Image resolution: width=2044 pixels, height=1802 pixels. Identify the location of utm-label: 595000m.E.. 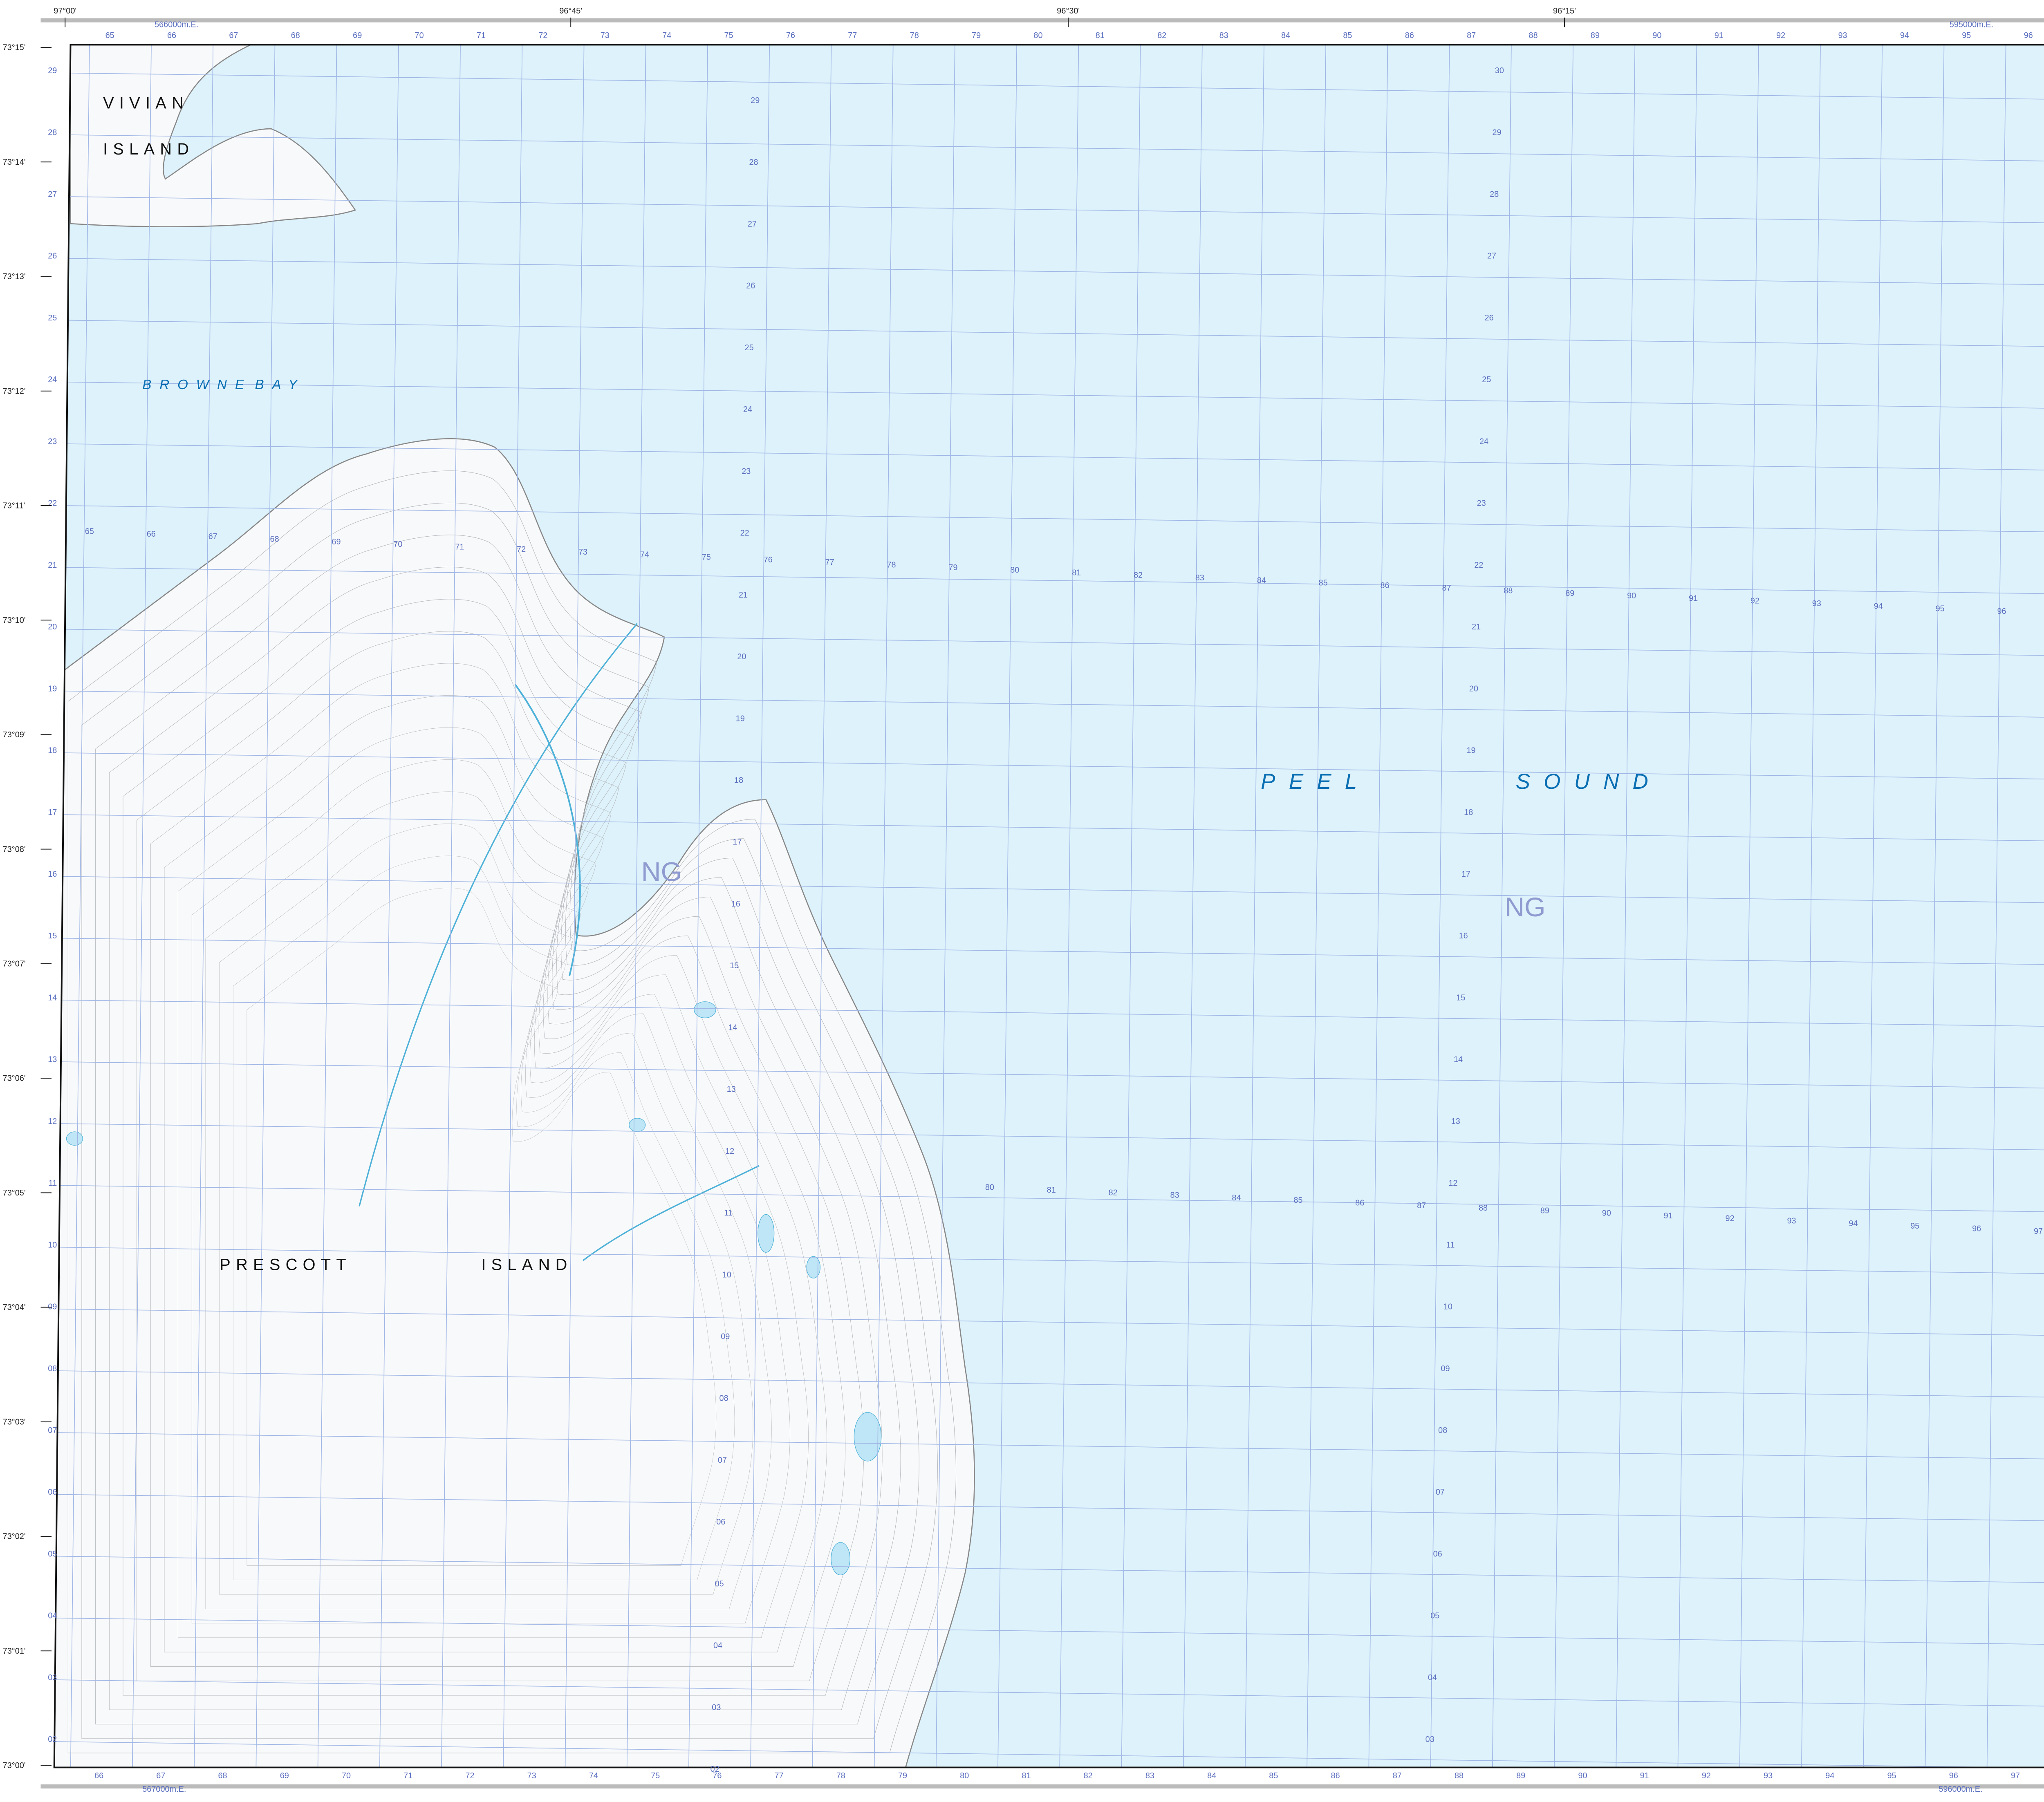
(1972, 24).